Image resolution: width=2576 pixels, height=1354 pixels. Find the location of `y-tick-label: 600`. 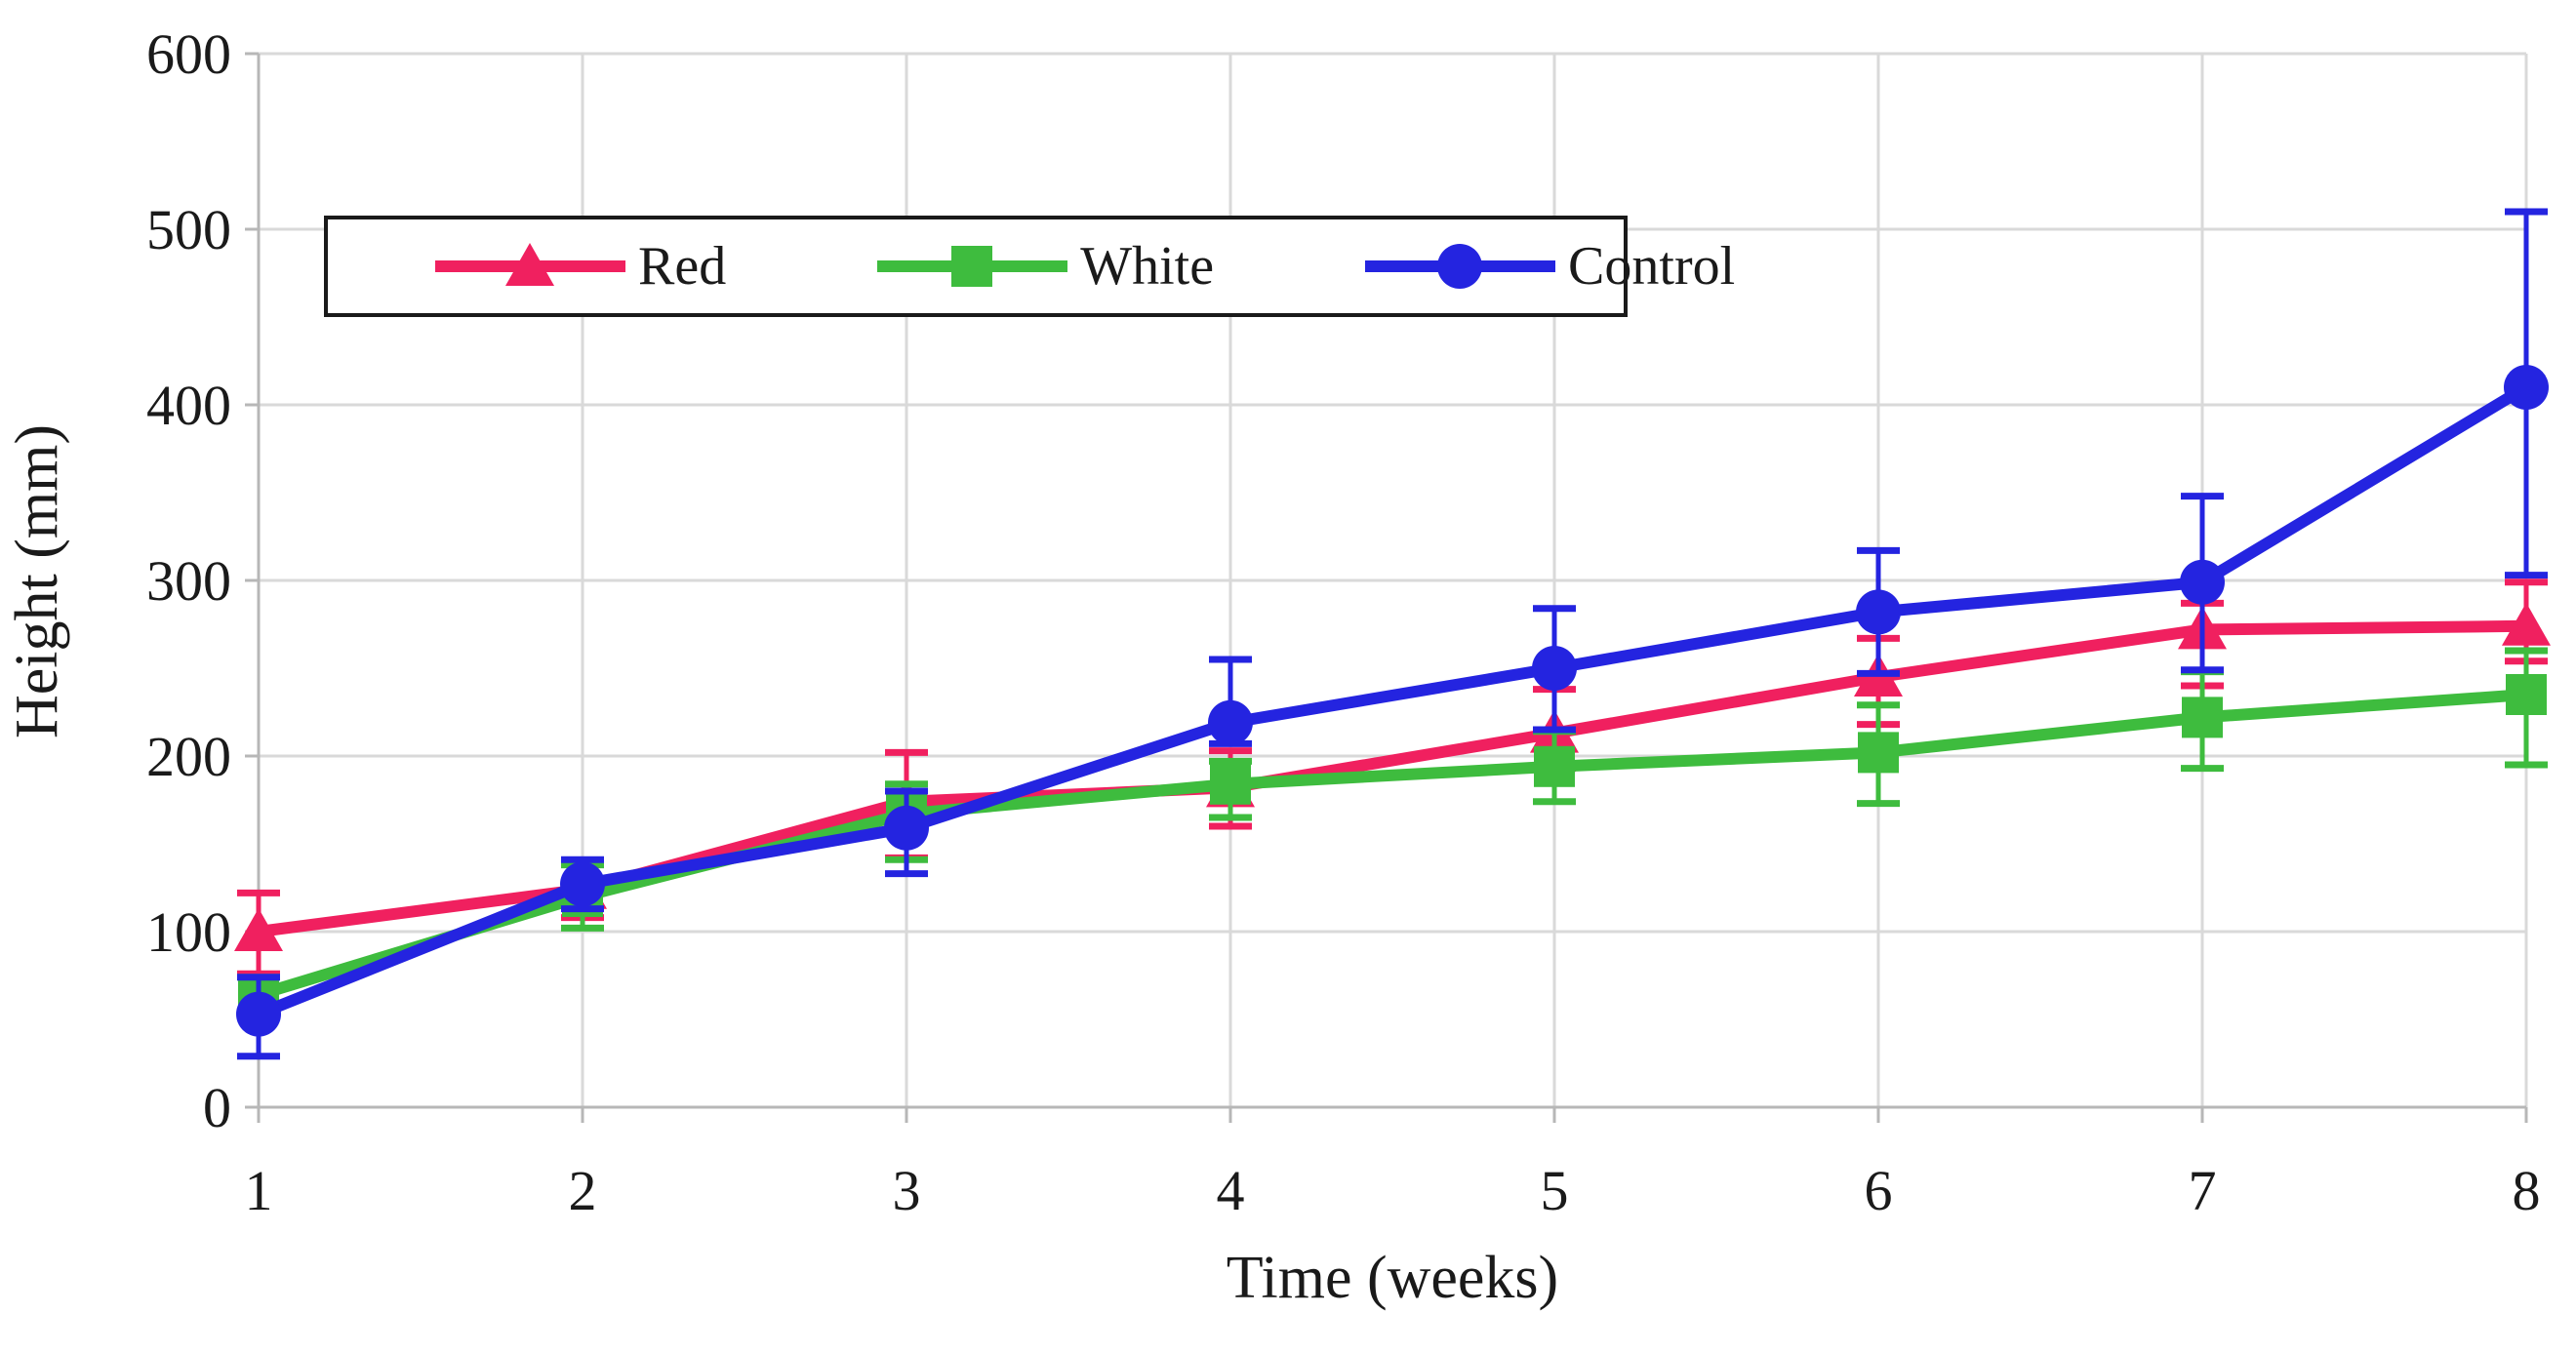

y-tick-label: 600 is located at coordinates (188, 54).